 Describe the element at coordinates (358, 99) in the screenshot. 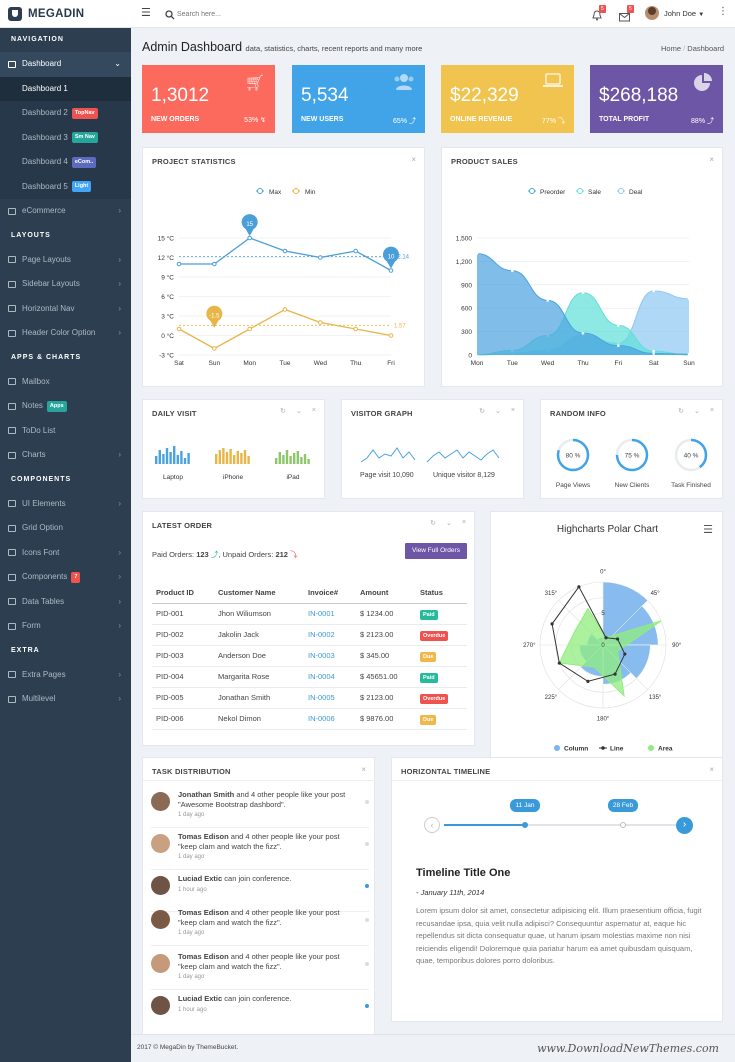

I see `stat-card-users: 5,534 NEW USERS 65% ⤴` at that location.